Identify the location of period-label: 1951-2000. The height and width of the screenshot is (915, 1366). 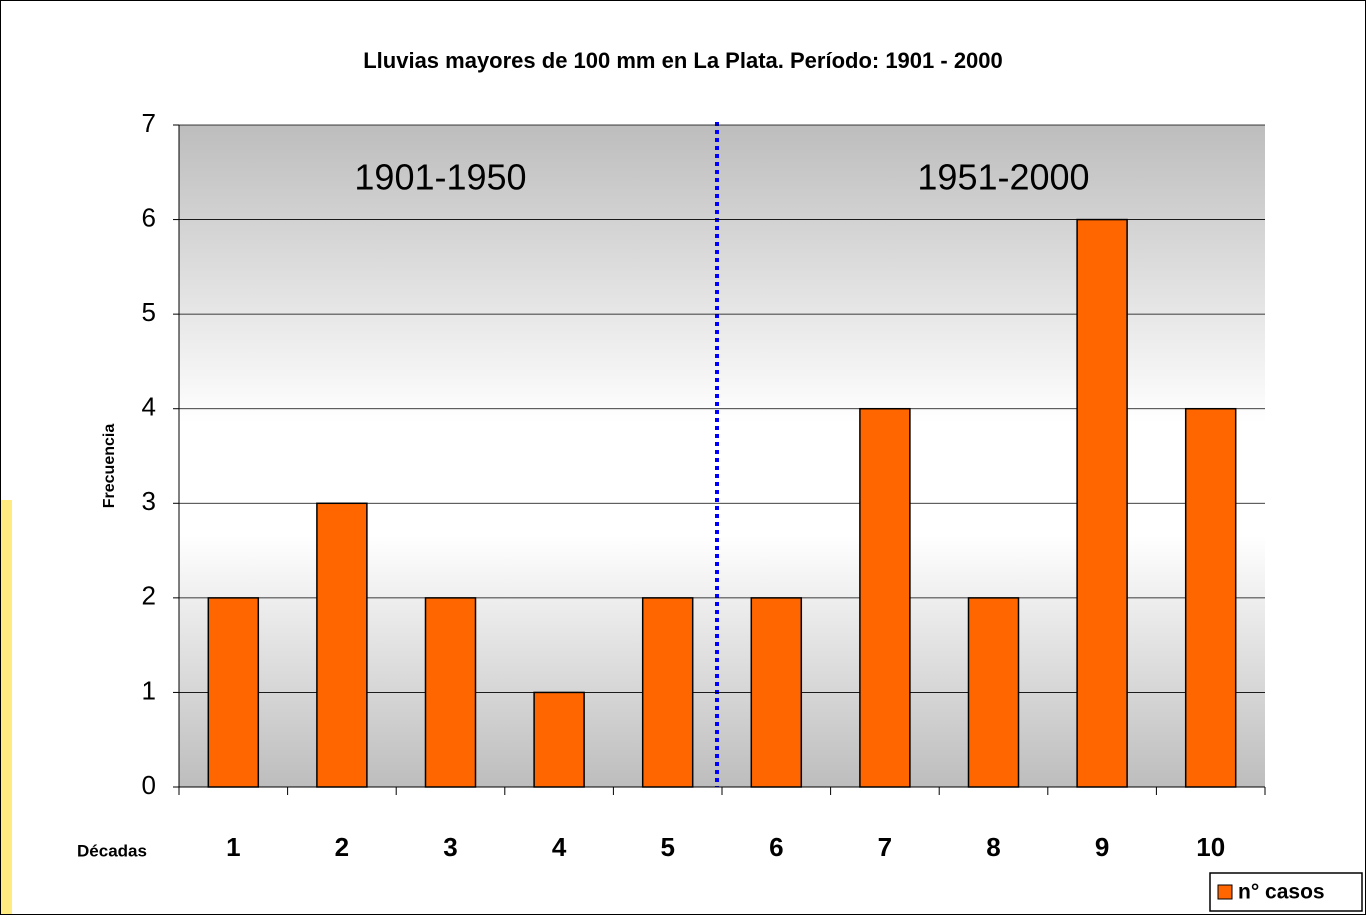
(1003, 177).